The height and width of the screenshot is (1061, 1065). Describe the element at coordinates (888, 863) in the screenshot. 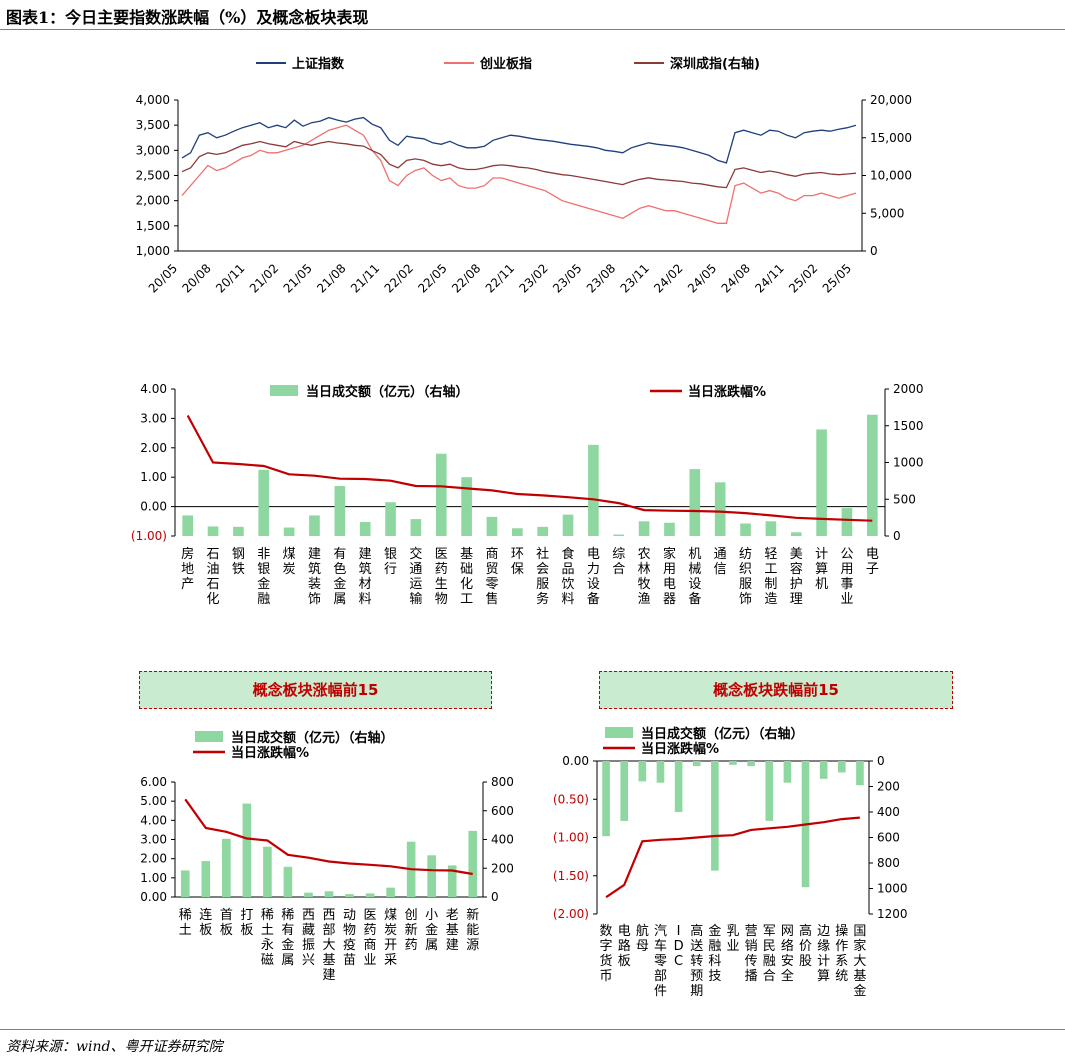

I see `chart4-right-tick: 800` at that location.